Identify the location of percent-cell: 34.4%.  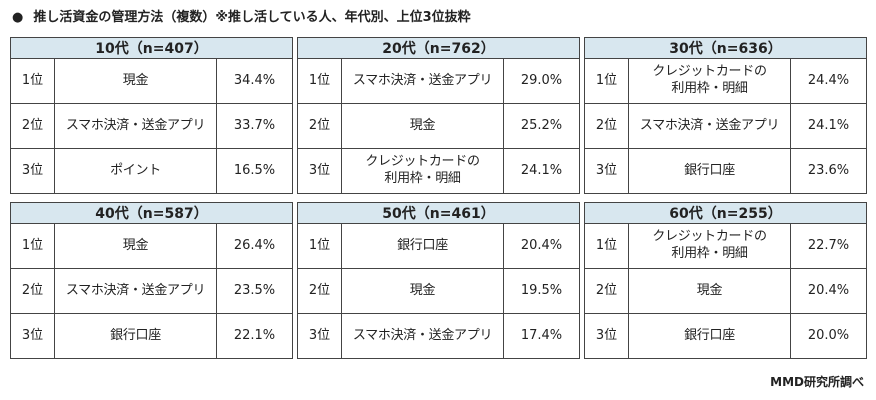
(254, 81).